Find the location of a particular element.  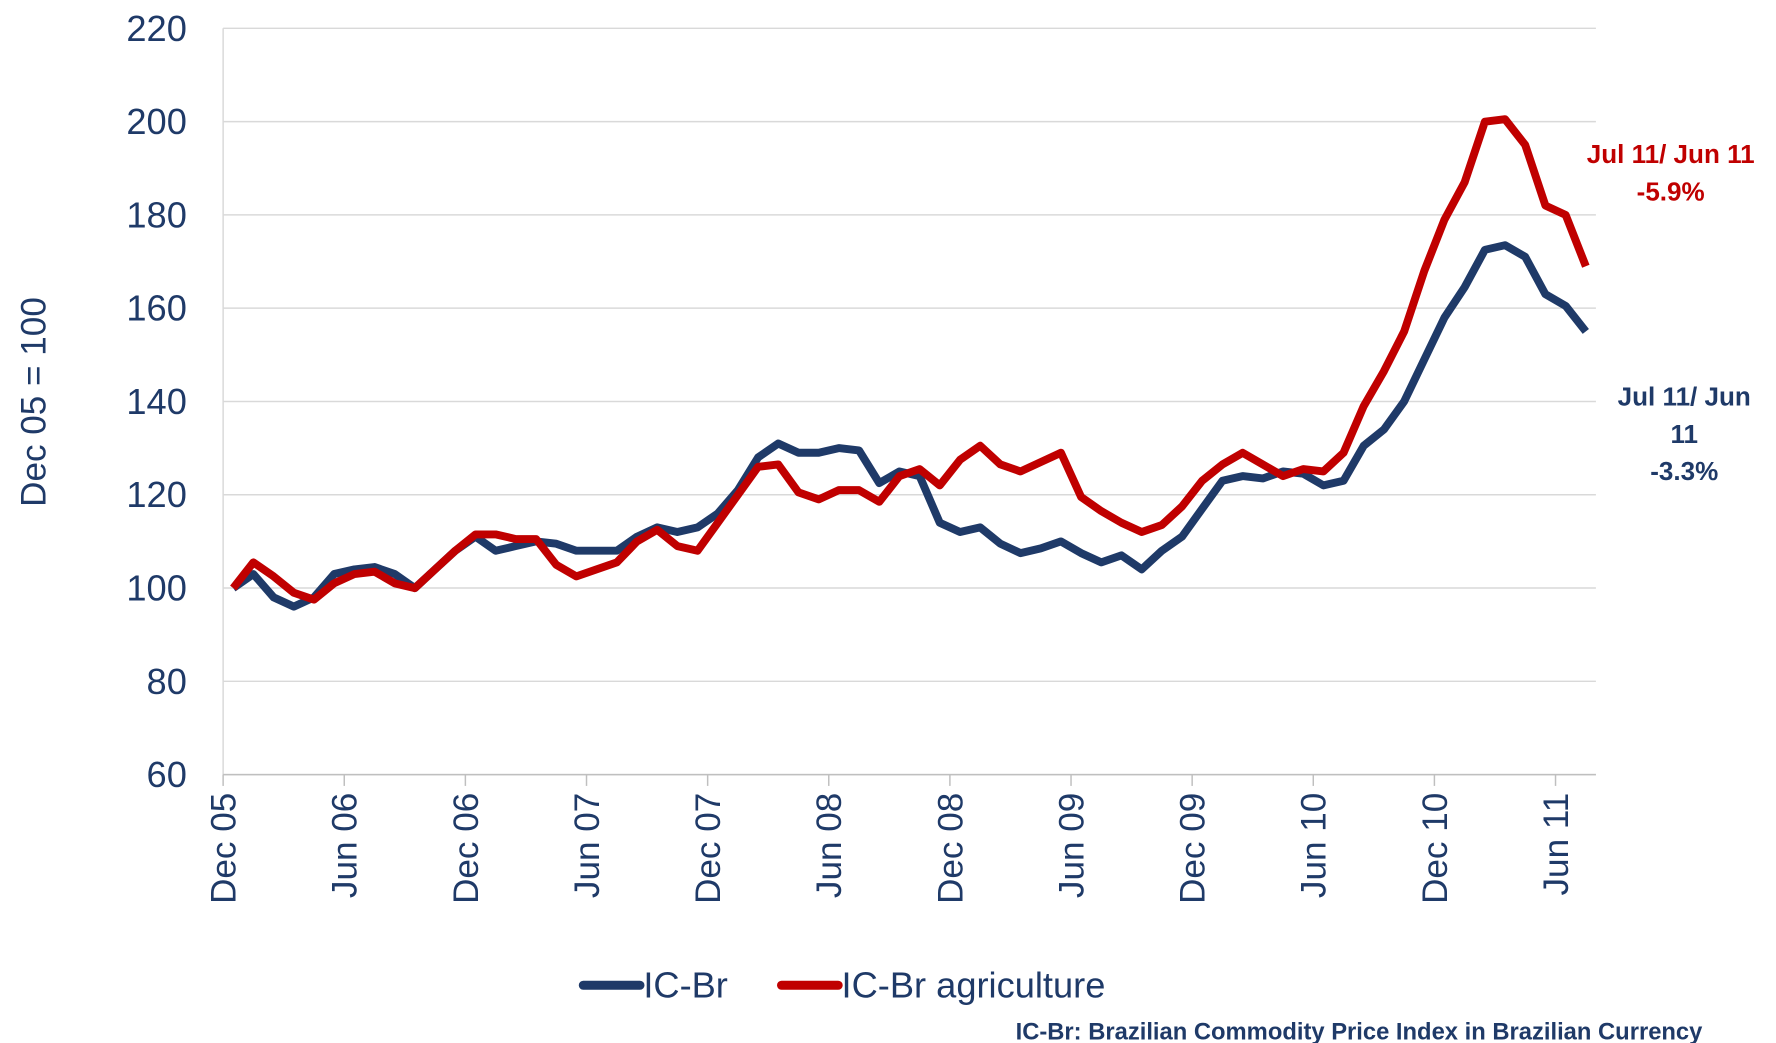

y-tick-label: 80 is located at coordinates (167, 681).